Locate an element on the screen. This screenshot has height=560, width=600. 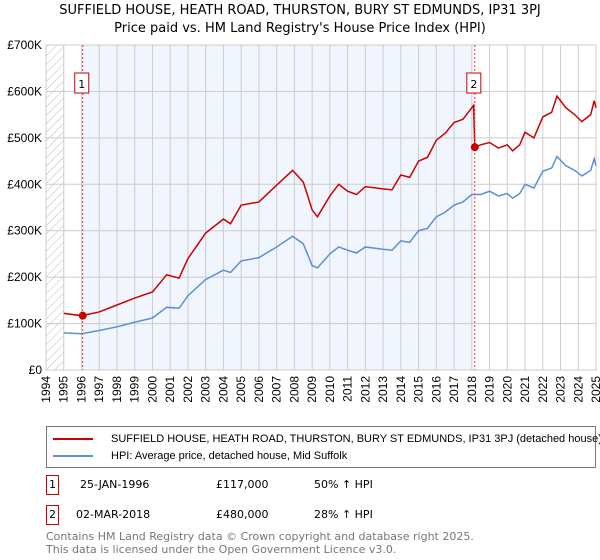
sale-price: £480,000 is located at coordinates (242, 514).